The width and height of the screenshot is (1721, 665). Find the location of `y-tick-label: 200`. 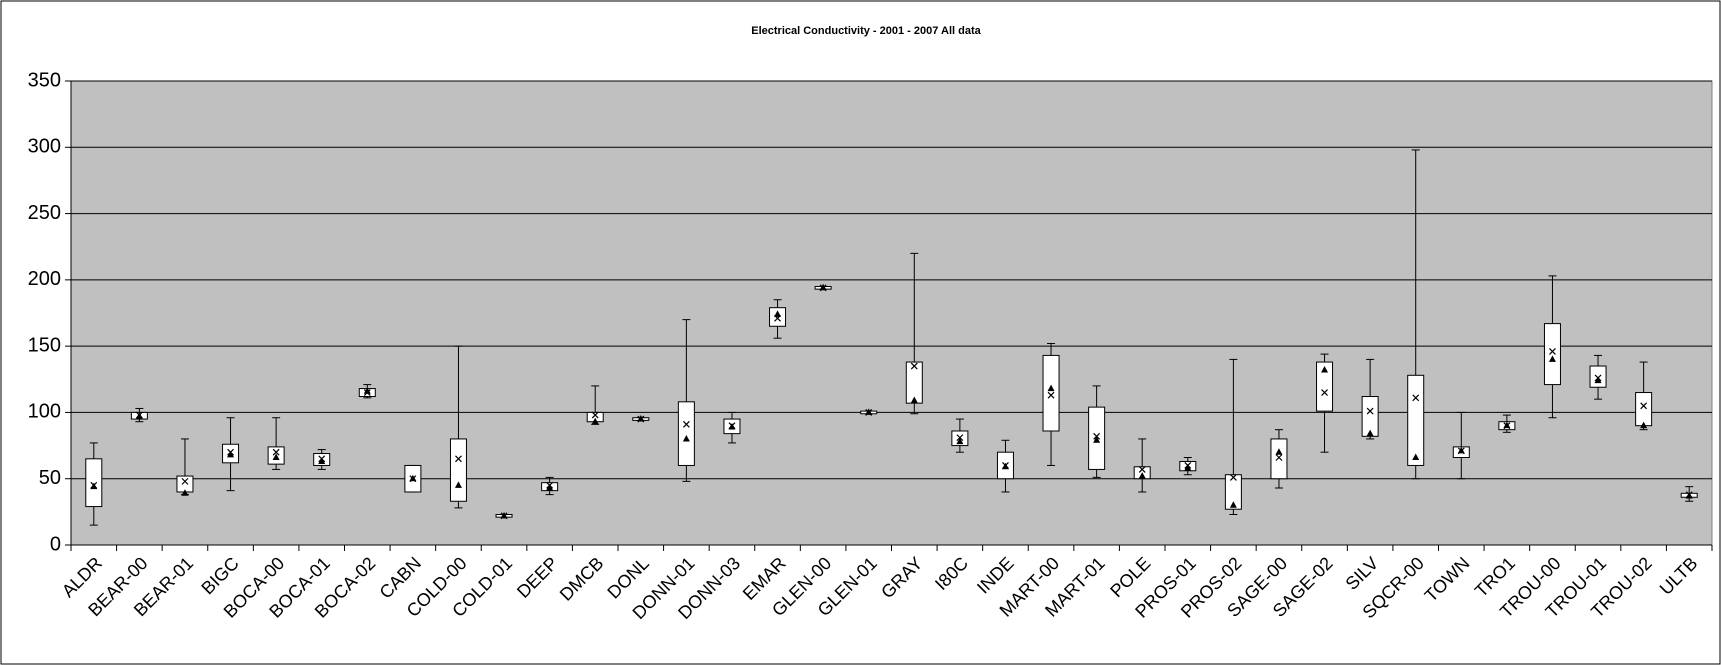

y-tick-label: 200 is located at coordinates (44, 279).